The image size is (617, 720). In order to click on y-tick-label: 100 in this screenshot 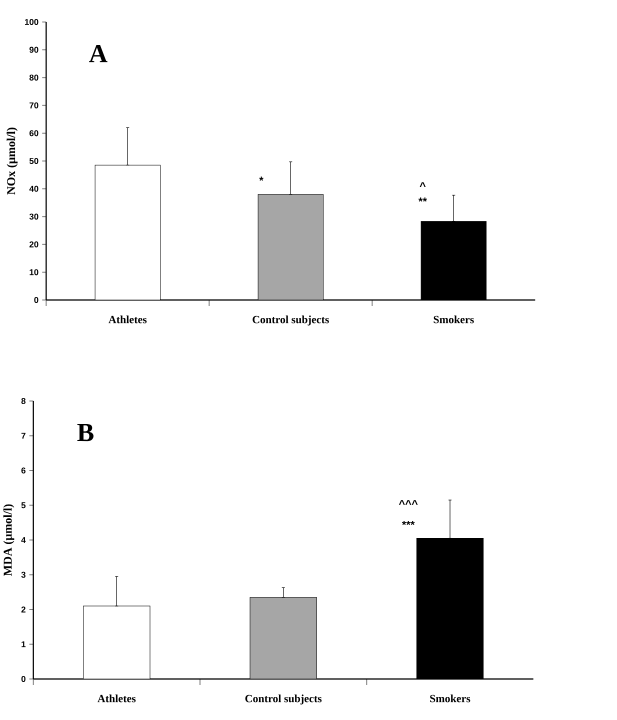, I will do `click(31, 21)`.